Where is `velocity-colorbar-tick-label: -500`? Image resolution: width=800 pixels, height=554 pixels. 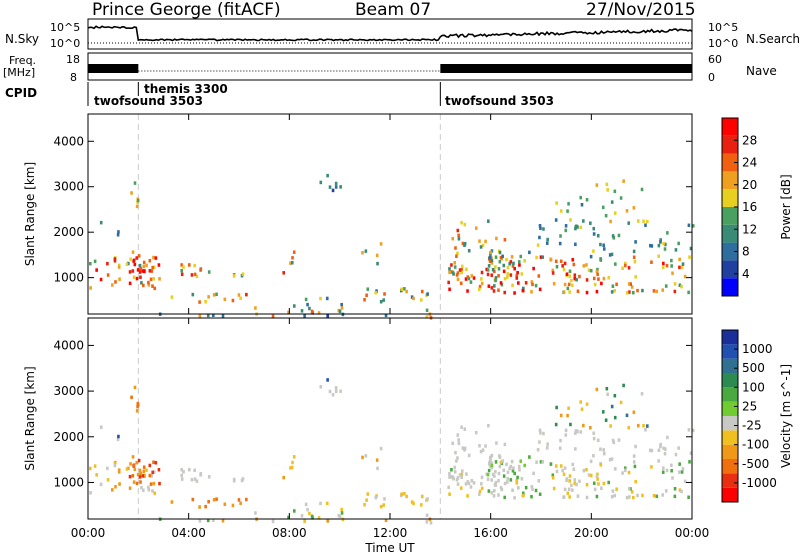 velocity-colorbar-tick-label: -500 is located at coordinates (755, 464).